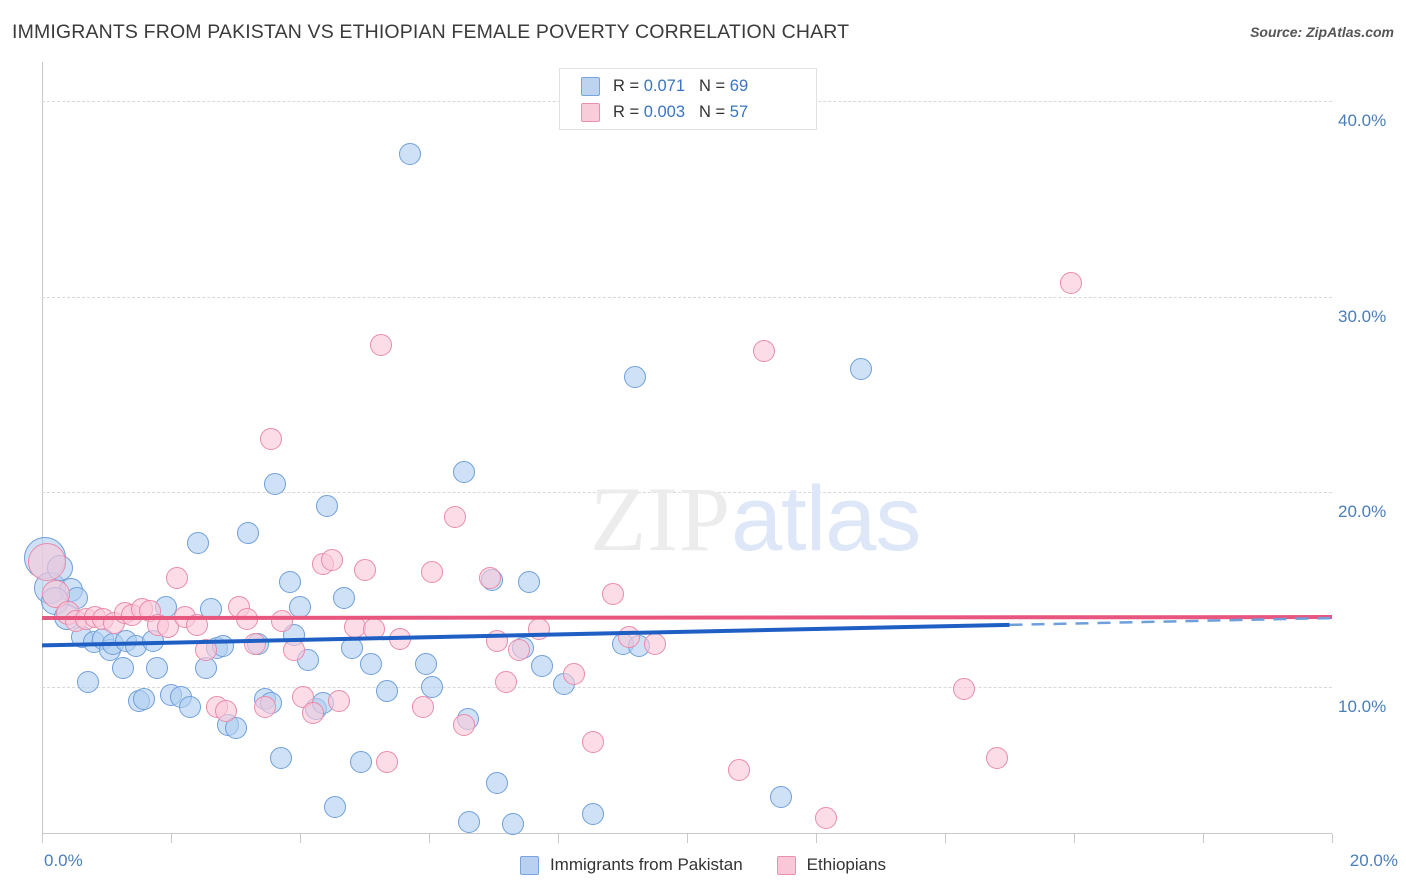 This screenshot has height=892, width=1406. I want to click on series-label-pakistan: Immigrants from Pakistan, so click(646, 864).